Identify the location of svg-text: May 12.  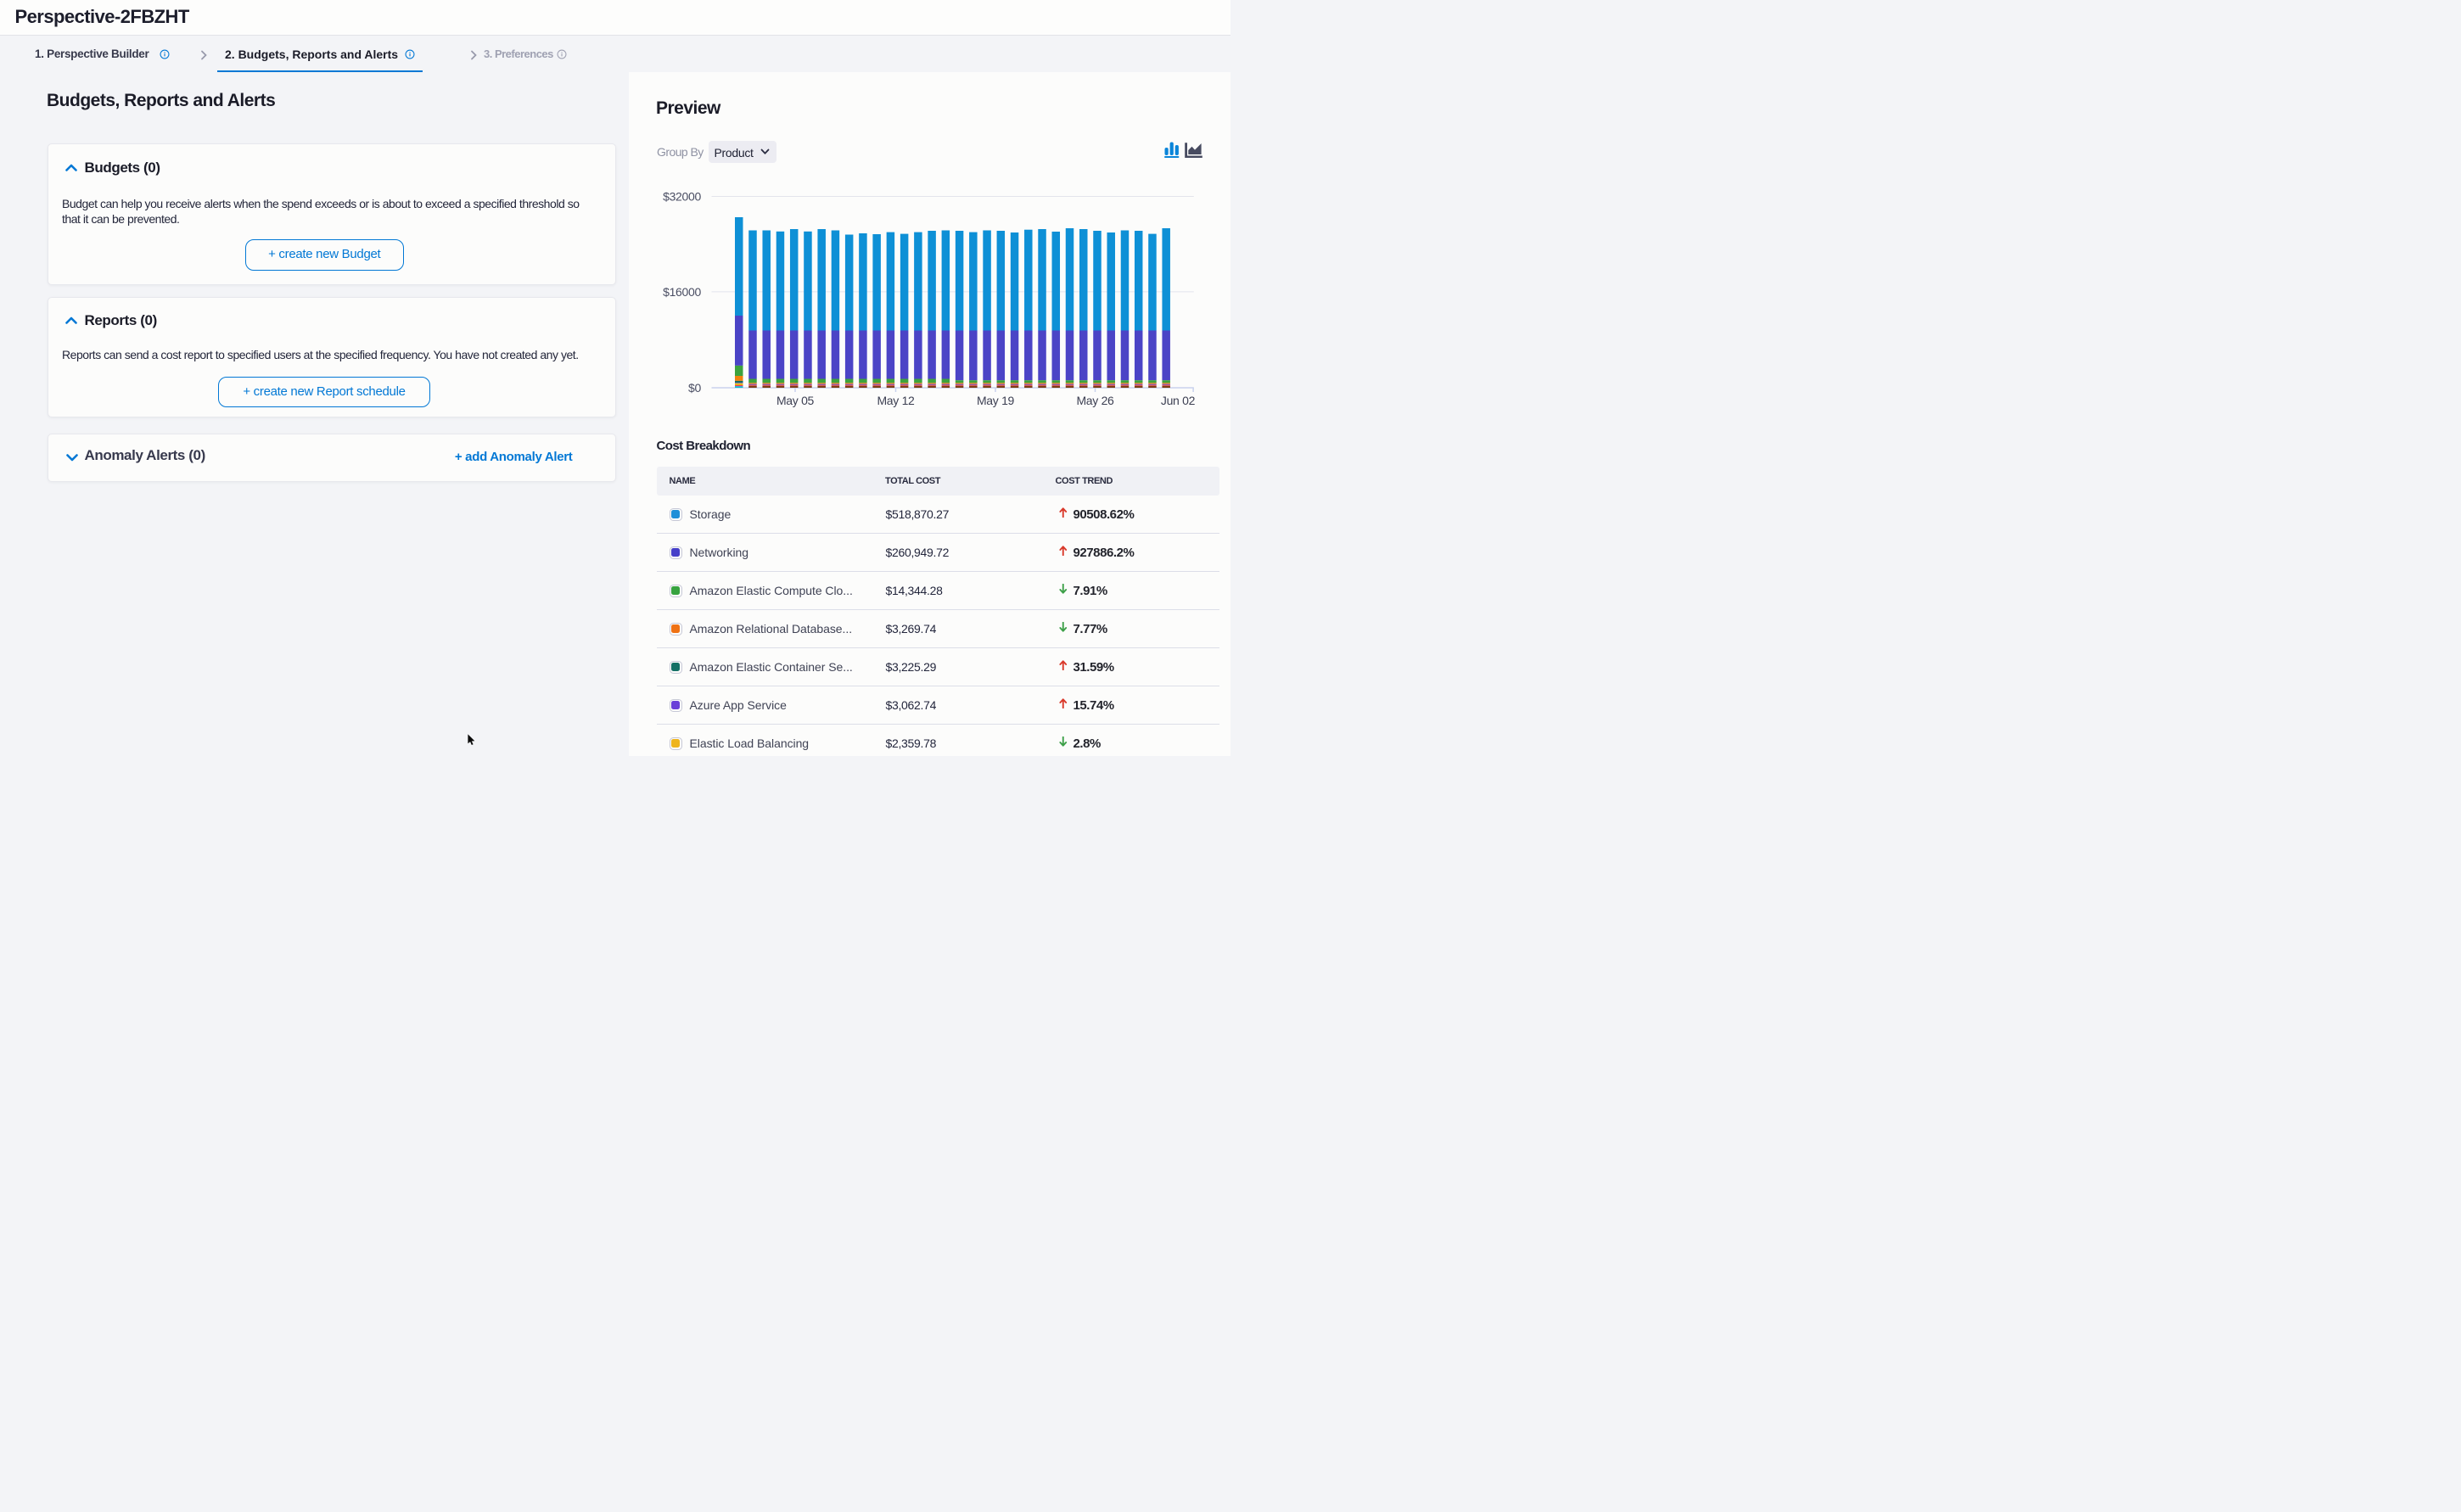
(896, 401).